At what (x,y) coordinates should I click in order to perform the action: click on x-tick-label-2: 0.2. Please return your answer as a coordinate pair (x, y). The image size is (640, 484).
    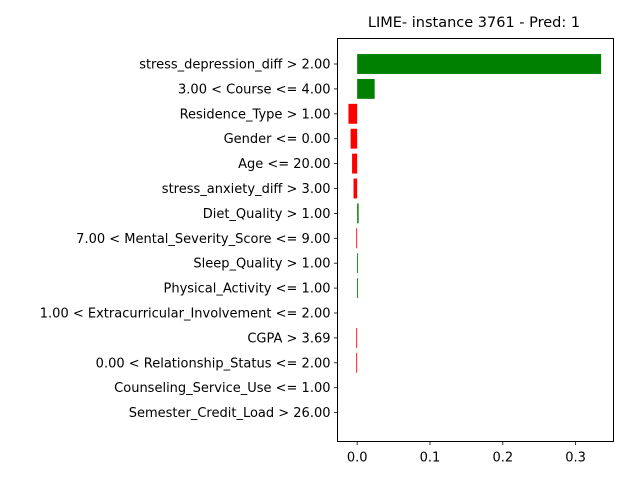
    Looking at the image, I should click on (502, 458).